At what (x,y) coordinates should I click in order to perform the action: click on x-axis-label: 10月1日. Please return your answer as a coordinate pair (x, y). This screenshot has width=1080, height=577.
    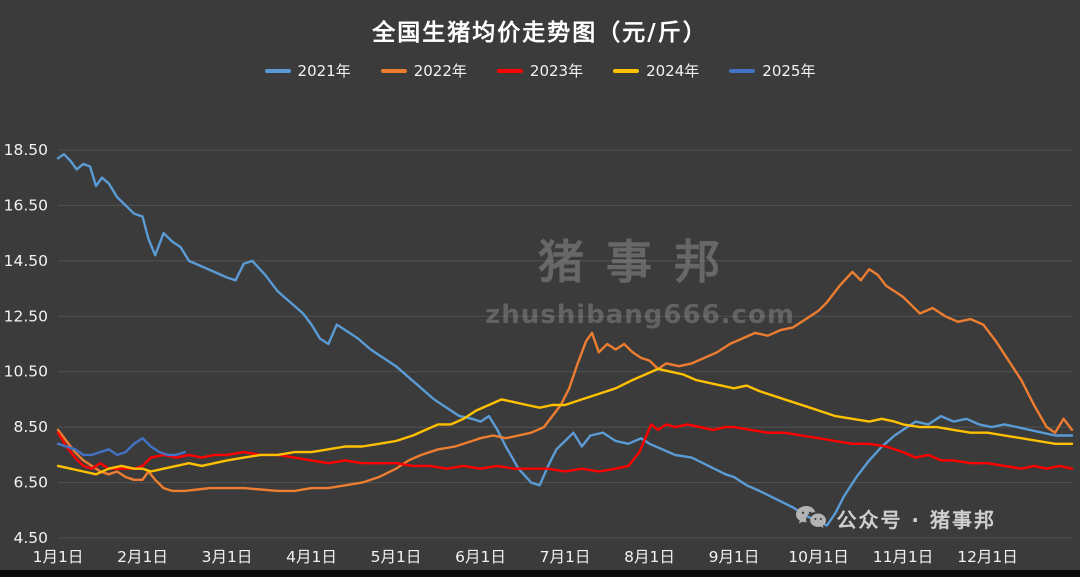
    Looking at the image, I should click on (818, 557).